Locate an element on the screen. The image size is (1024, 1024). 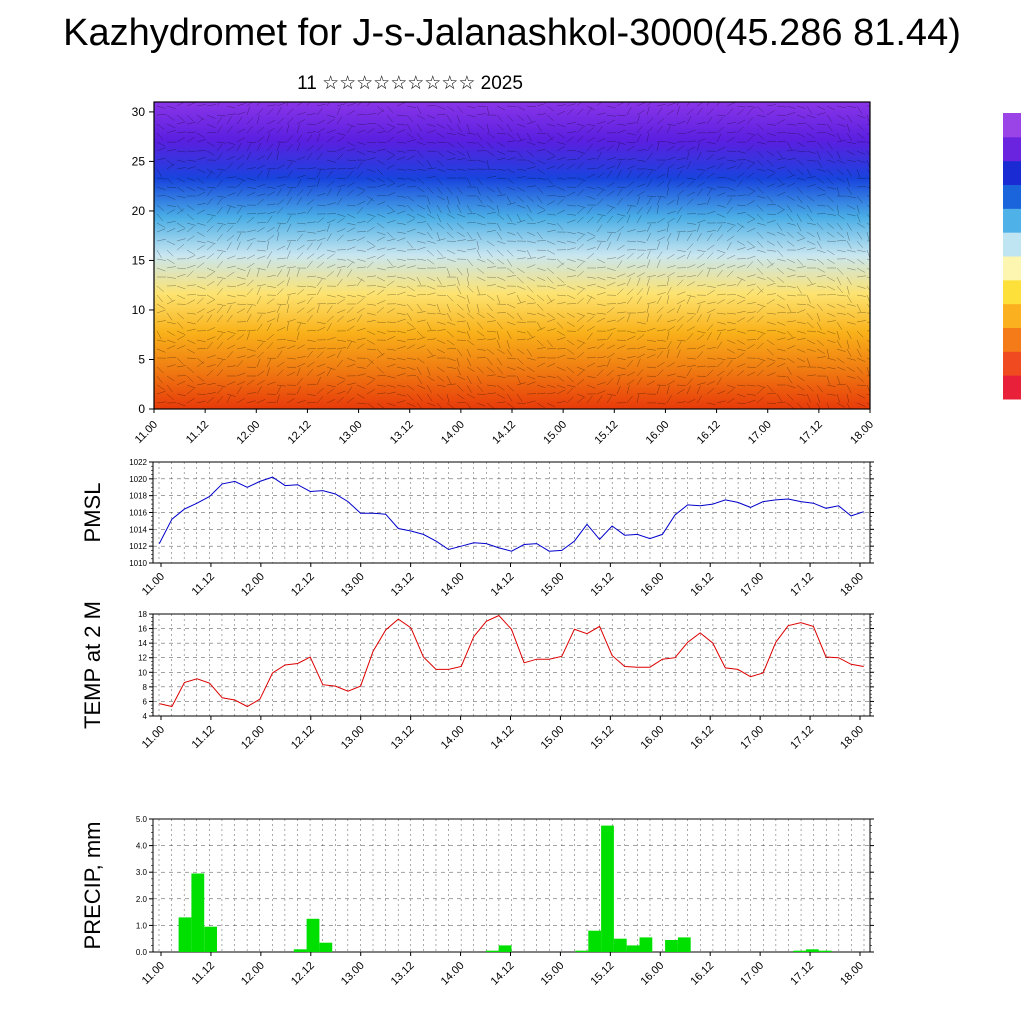
y-tick-label: 16 is located at coordinates (142, 629).